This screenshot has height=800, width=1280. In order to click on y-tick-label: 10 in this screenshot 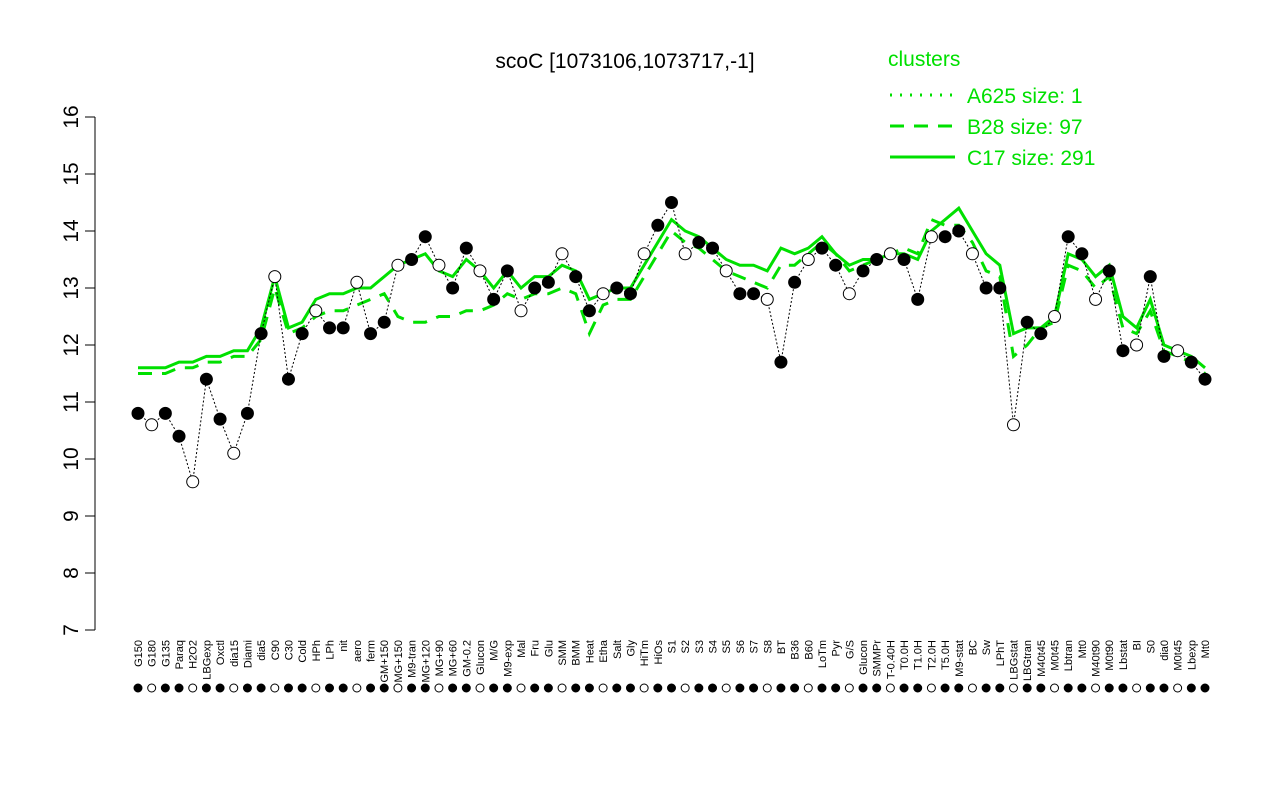, I will do `click(71, 458)`.